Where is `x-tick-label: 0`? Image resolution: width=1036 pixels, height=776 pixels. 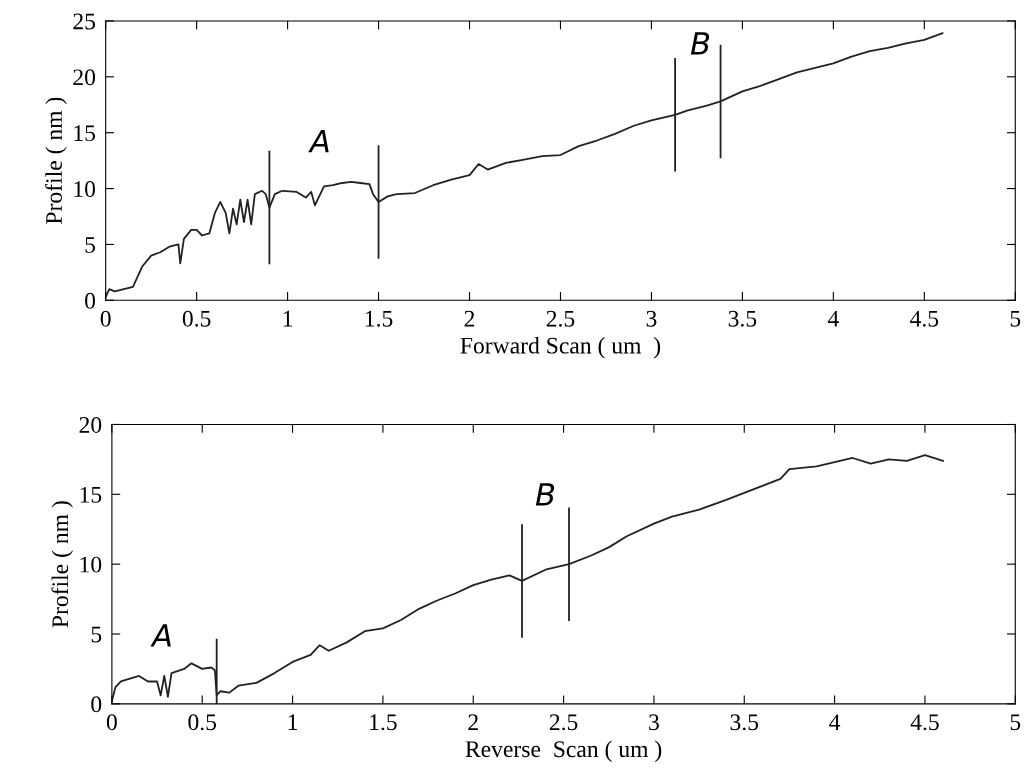
x-tick-label: 0 is located at coordinates (111, 722).